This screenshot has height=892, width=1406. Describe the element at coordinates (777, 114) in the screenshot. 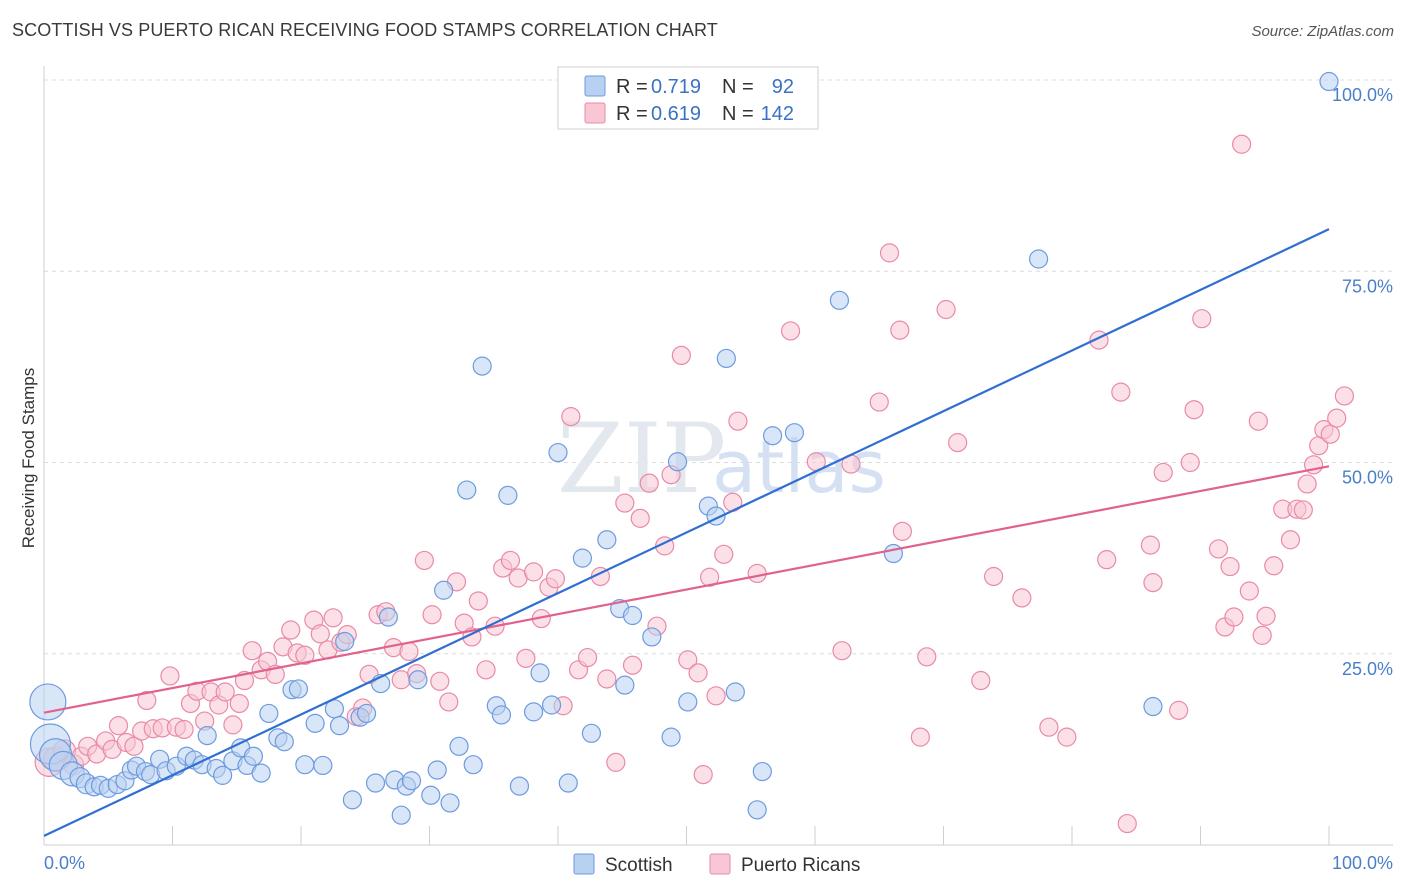

I see `legend-n-value-puerto-ricans: 142` at that location.